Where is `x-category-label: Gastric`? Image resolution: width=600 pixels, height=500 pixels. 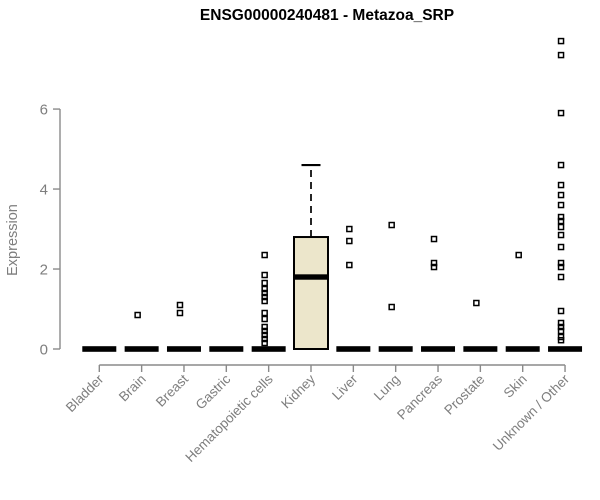 x-category-label: Gastric is located at coordinates (213, 391).